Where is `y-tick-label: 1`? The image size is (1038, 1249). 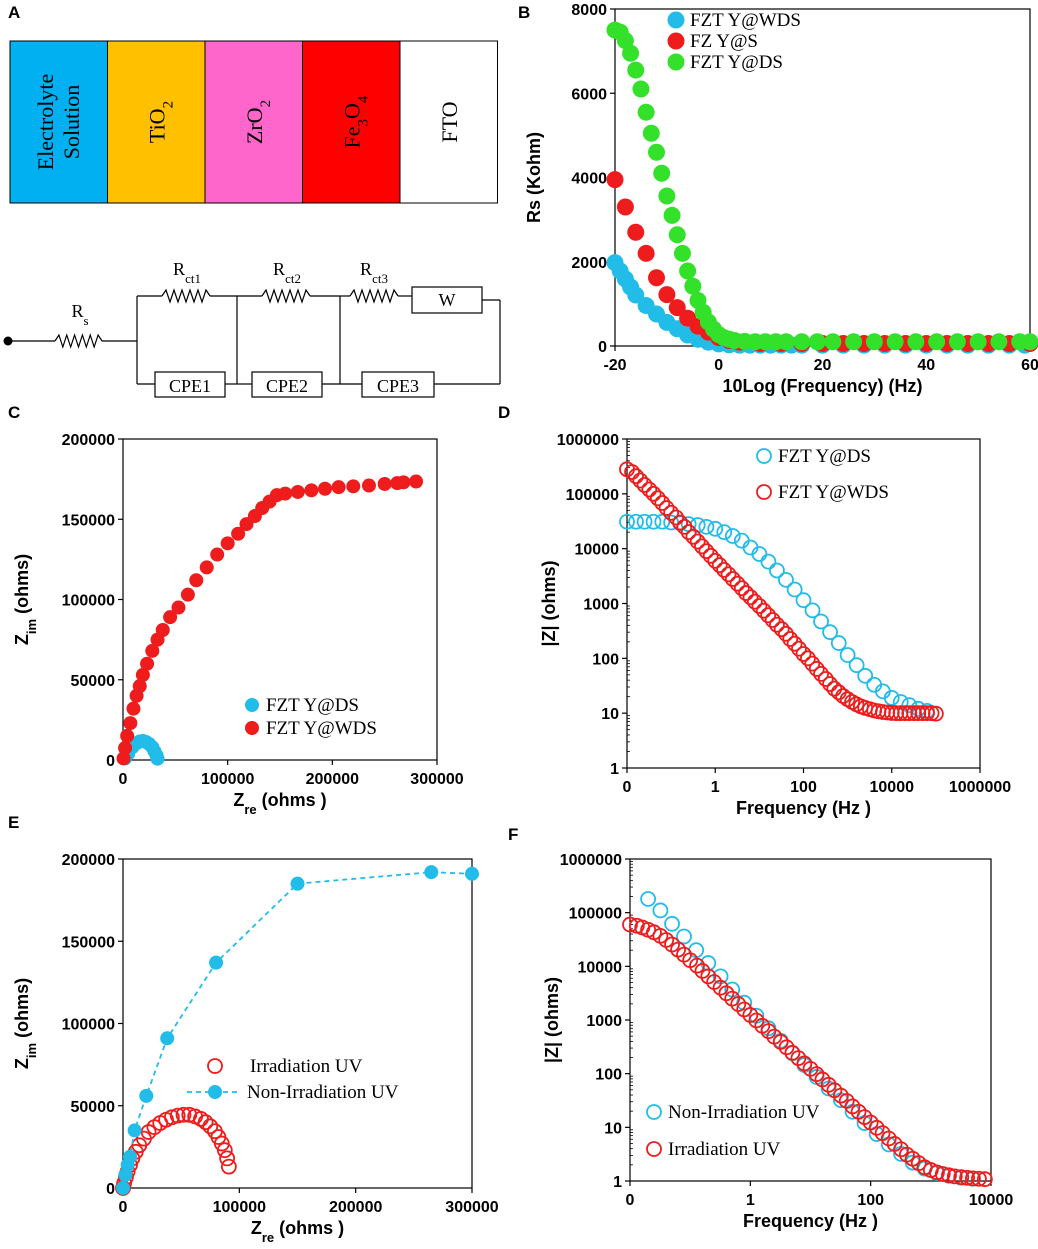
y-tick-label: 1 is located at coordinates (614, 769).